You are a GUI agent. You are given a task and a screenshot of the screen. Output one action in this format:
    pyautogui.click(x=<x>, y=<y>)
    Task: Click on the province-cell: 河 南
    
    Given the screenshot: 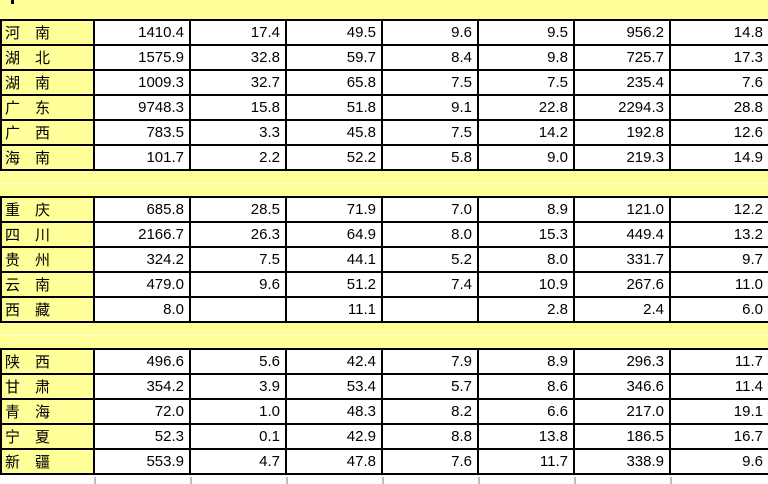 What is the action you would take?
    pyautogui.click(x=47, y=33)
    